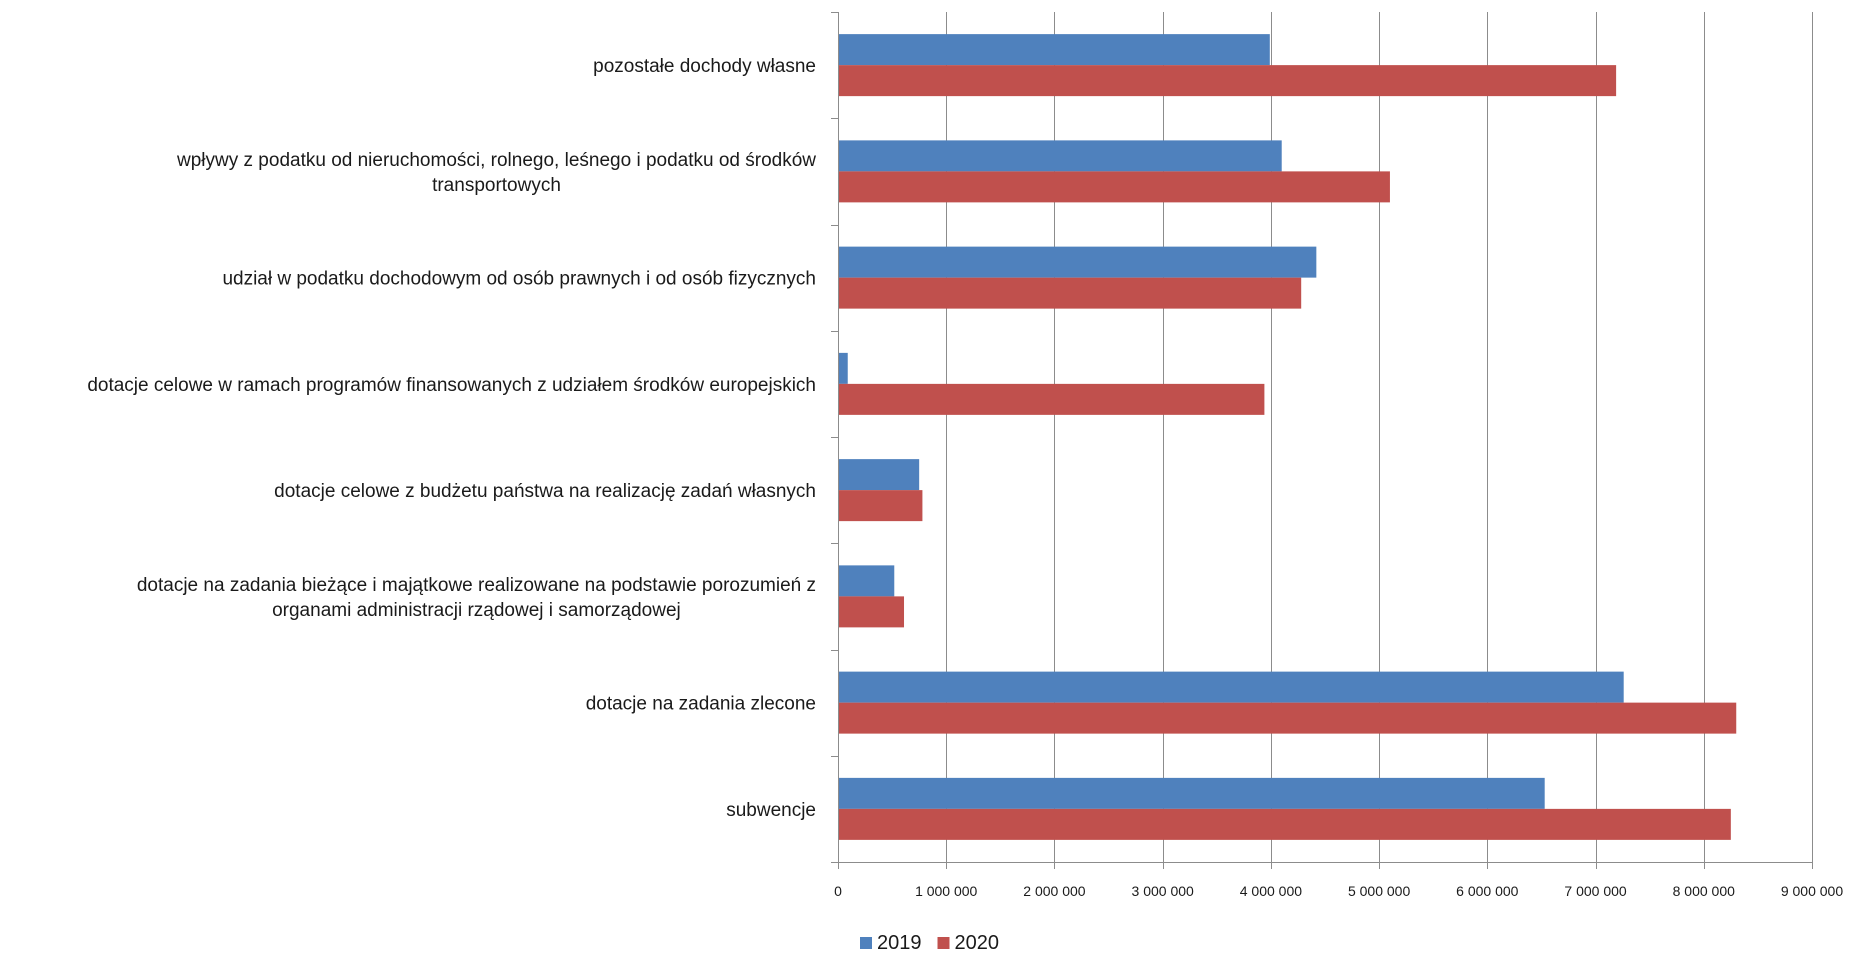  What do you see at coordinates (1054, 891) in the screenshot?
I see `x-tick-label: 2 000 000` at bounding box center [1054, 891].